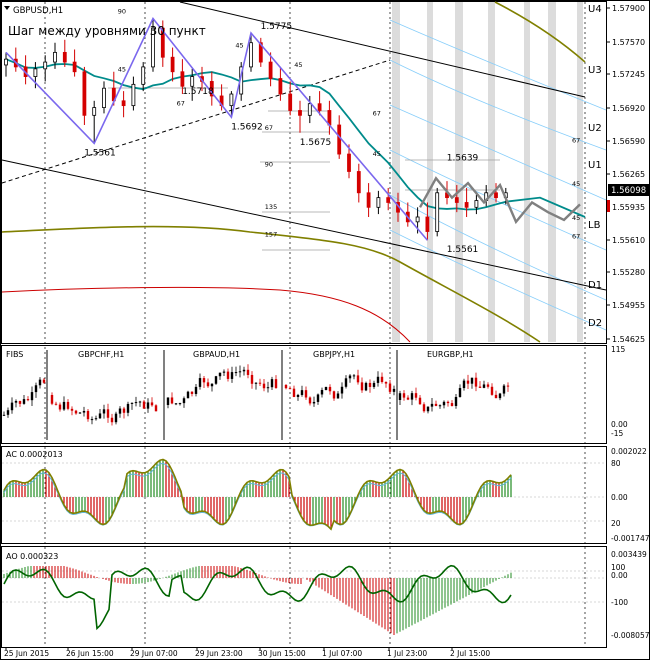  What do you see at coordinates (271, 207) in the screenshot?
I see `fib-mark-9: 135` at bounding box center [271, 207].